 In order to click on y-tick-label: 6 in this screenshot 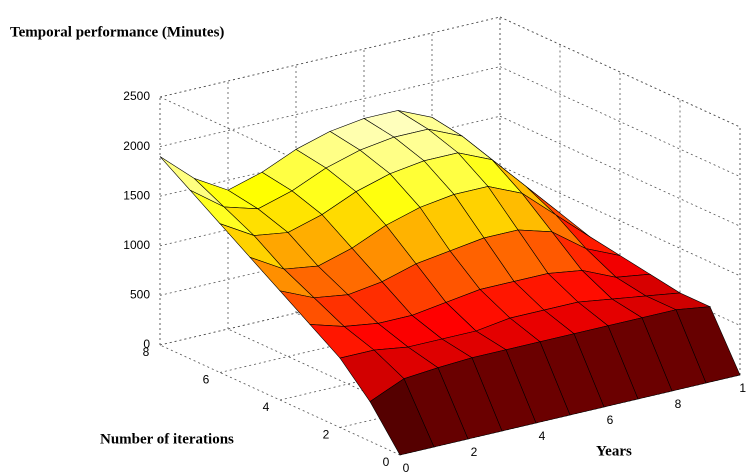, I will do `click(206, 380)`.